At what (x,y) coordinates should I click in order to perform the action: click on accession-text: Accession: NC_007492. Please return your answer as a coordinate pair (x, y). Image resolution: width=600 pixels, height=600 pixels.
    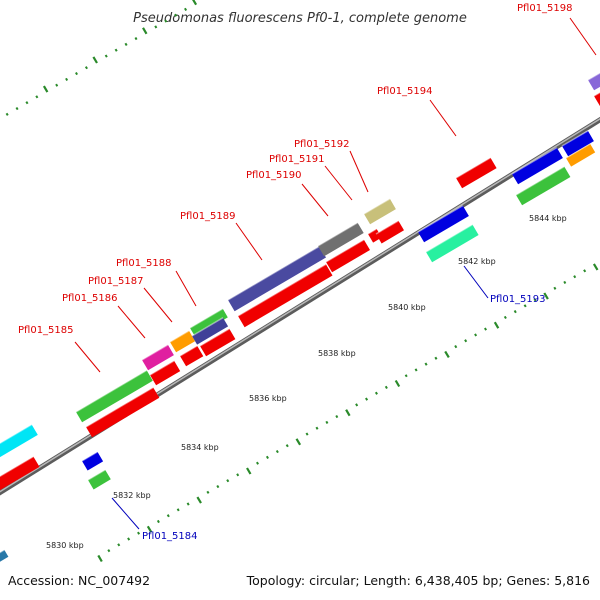
    Looking at the image, I should click on (79, 580).